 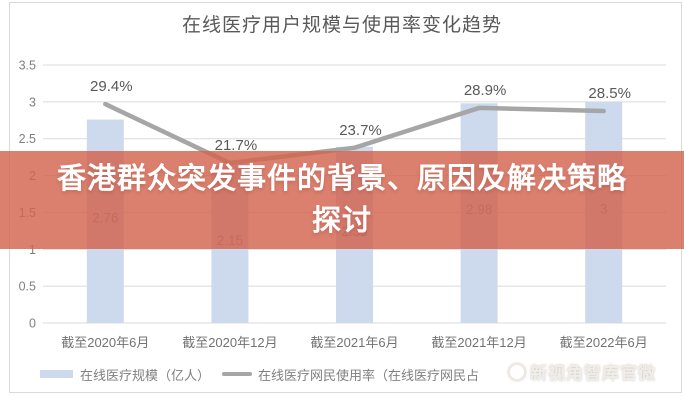 What do you see at coordinates (341, 25) in the screenshot?
I see `chart-title: 在线医疗用户规模与使用率变化趋势` at bounding box center [341, 25].